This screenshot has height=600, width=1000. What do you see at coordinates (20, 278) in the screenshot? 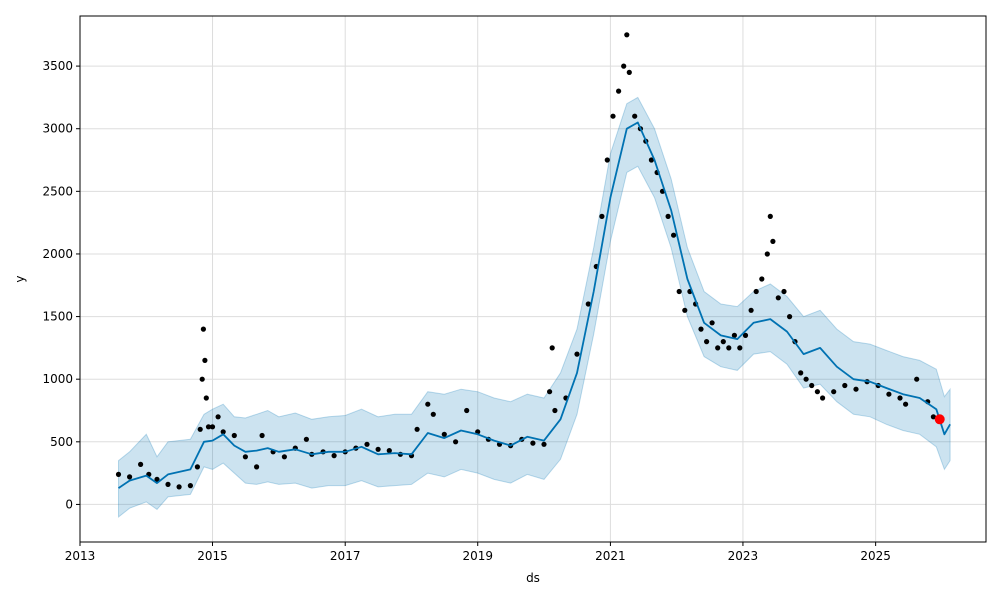
I see `y-axis-label: y` at bounding box center [20, 278].